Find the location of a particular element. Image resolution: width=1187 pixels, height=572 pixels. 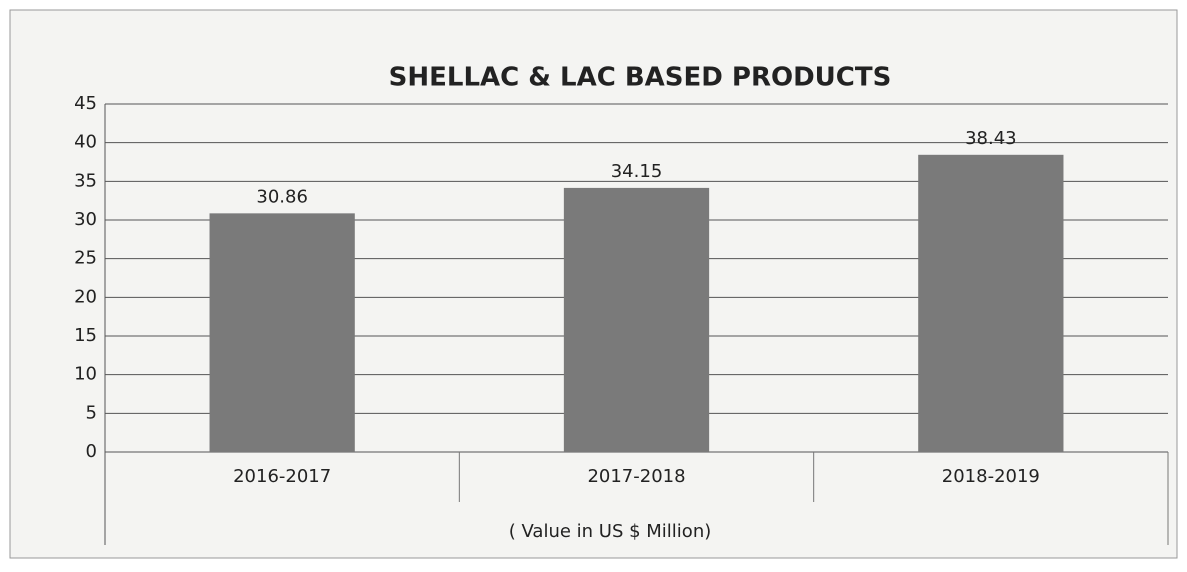

y-tick-label: 20 is located at coordinates (85, 296).